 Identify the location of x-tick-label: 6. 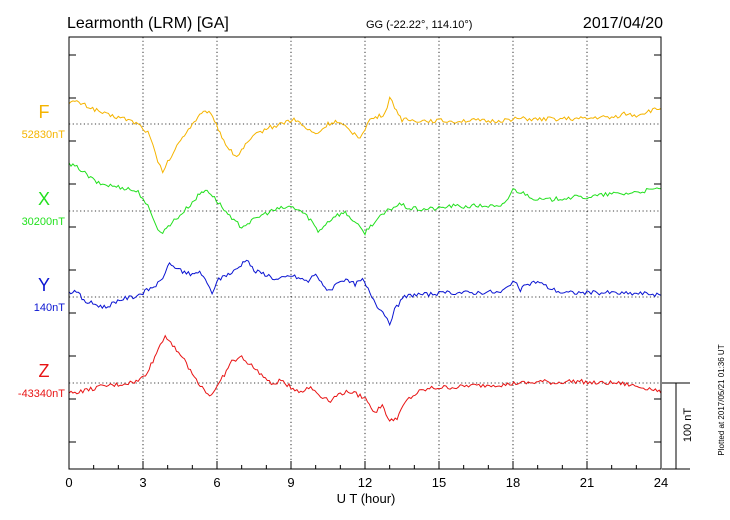
(216, 482).